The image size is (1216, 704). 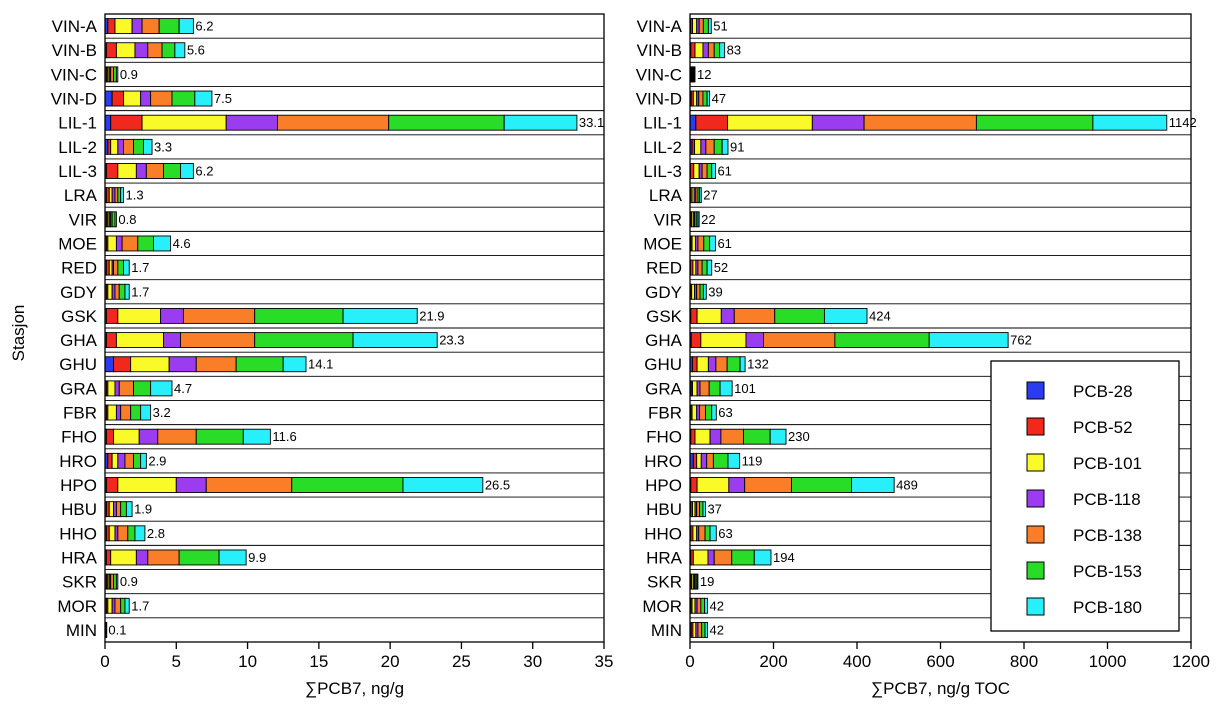 What do you see at coordinates (77, 606) in the screenshot?
I see `left-category-label: MOR` at bounding box center [77, 606].